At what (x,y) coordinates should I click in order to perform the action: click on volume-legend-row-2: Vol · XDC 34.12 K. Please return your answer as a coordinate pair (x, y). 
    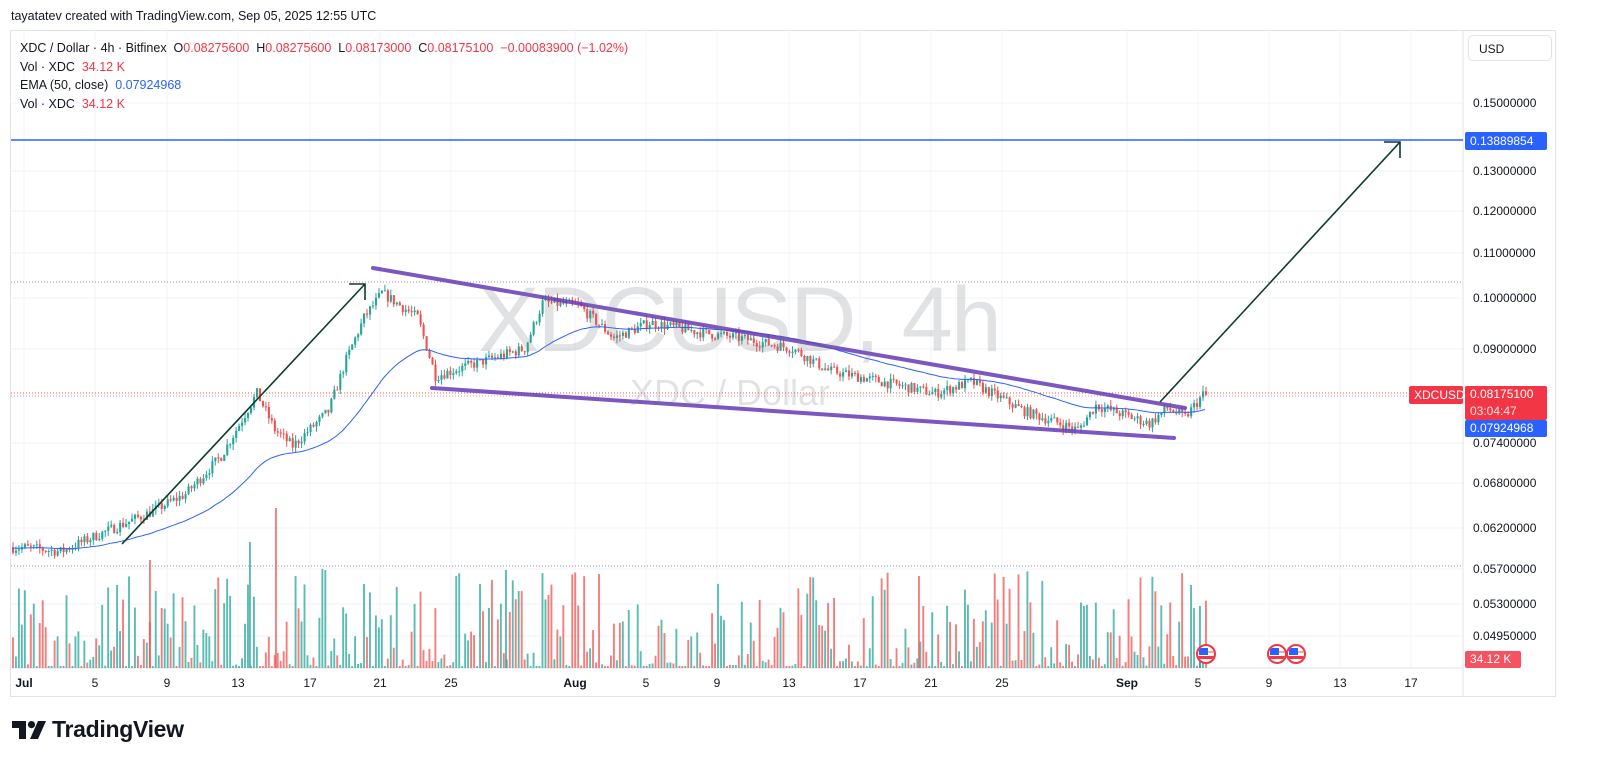
    Looking at the image, I should click on (324, 104).